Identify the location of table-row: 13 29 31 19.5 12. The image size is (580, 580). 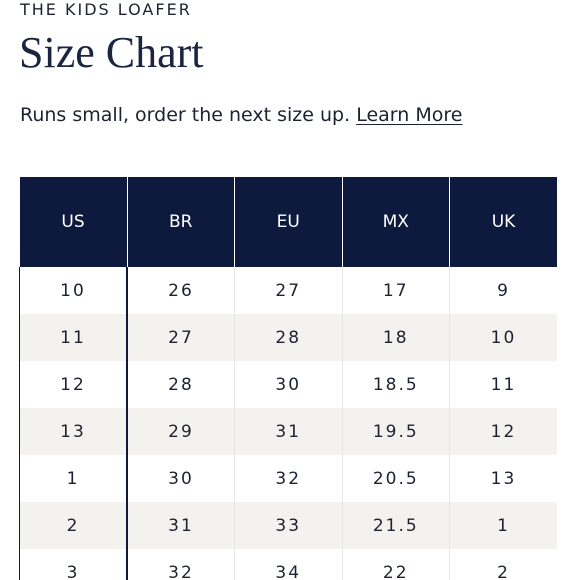
(288, 431).